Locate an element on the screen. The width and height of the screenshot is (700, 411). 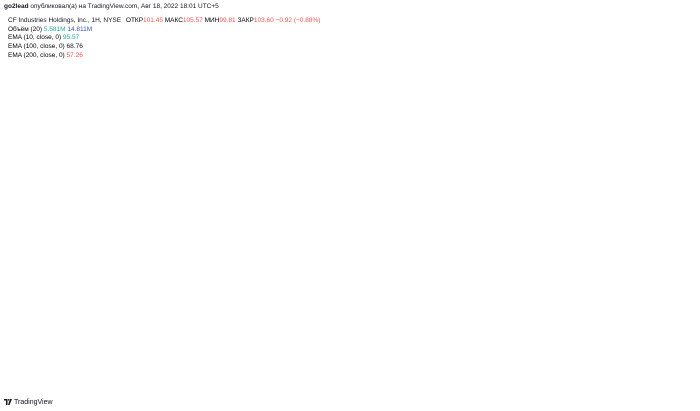
ema100-row: EMA (100, close, 0) 68.76 is located at coordinates (164, 47).